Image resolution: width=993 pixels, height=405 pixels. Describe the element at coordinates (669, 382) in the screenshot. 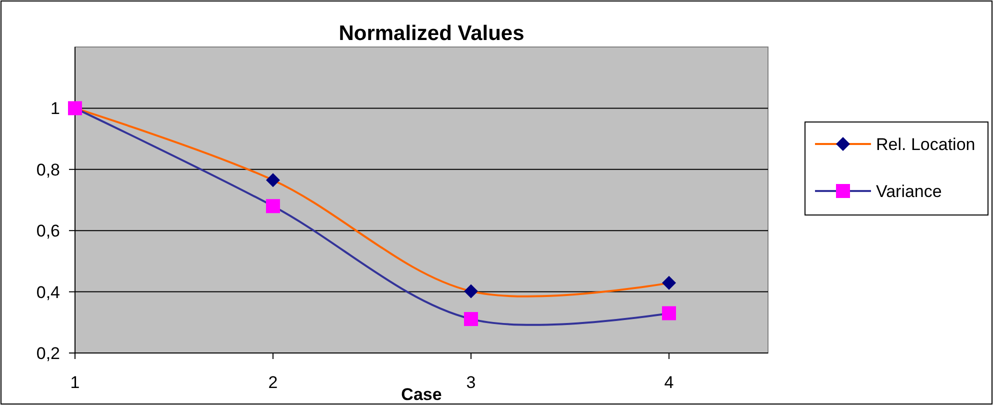

I see `x-tick-label: 4` at that location.